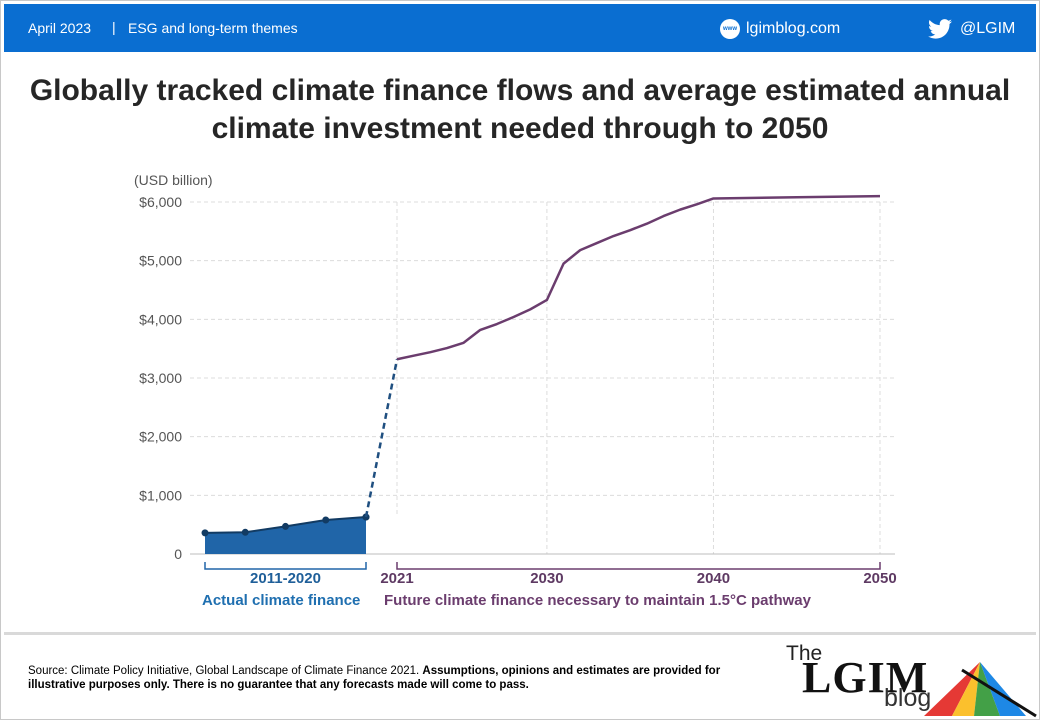 The height and width of the screenshot is (720, 1040). Describe the element at coordinates (60, 28) in the screenshot. I see `date-label: April 2023` at that location.